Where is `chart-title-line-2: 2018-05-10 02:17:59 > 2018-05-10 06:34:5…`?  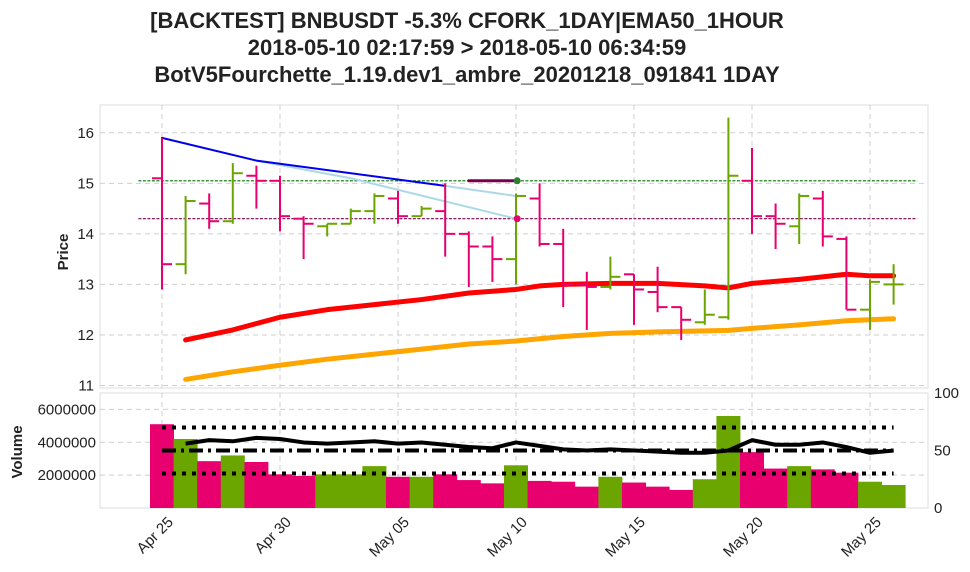
chart-title-line-2: 2018-05-10 02:17:59 > 2018-05-10 06:34:5… is located at coordinates (467, 47).